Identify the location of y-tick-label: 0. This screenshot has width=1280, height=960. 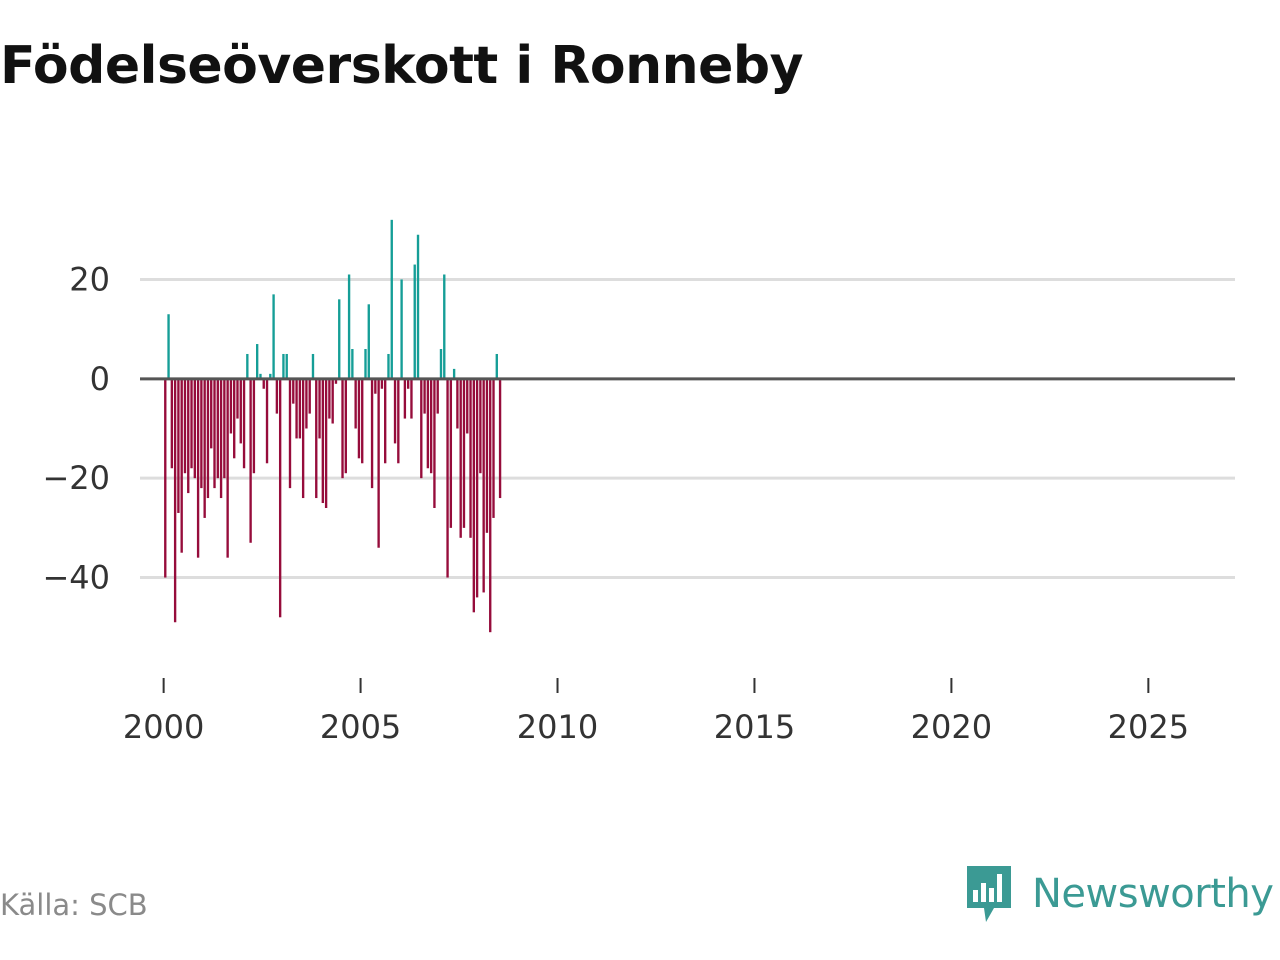
(100, 379).